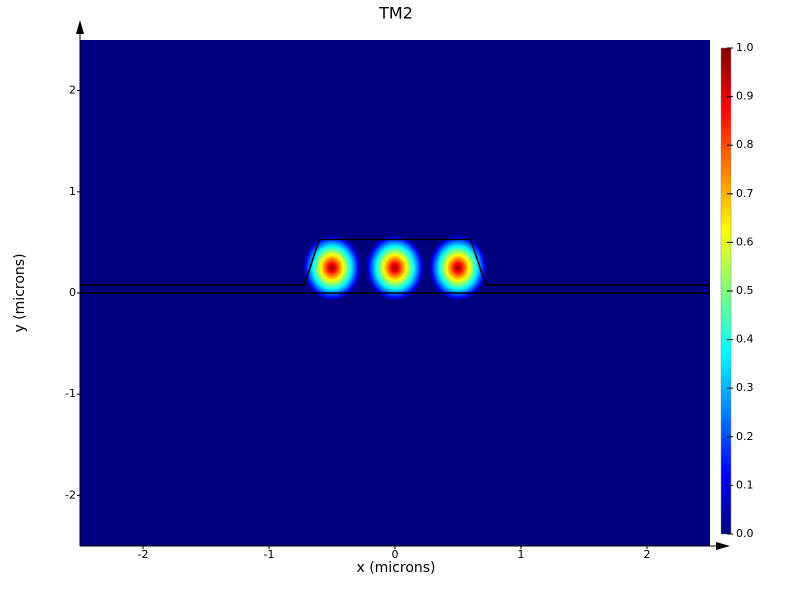 The height and width of the screenshot is (597, 811). Describe the element at coordinates (745, 436) in the screenshot. I see `colorbar-tick-label: 0.2` at that location.